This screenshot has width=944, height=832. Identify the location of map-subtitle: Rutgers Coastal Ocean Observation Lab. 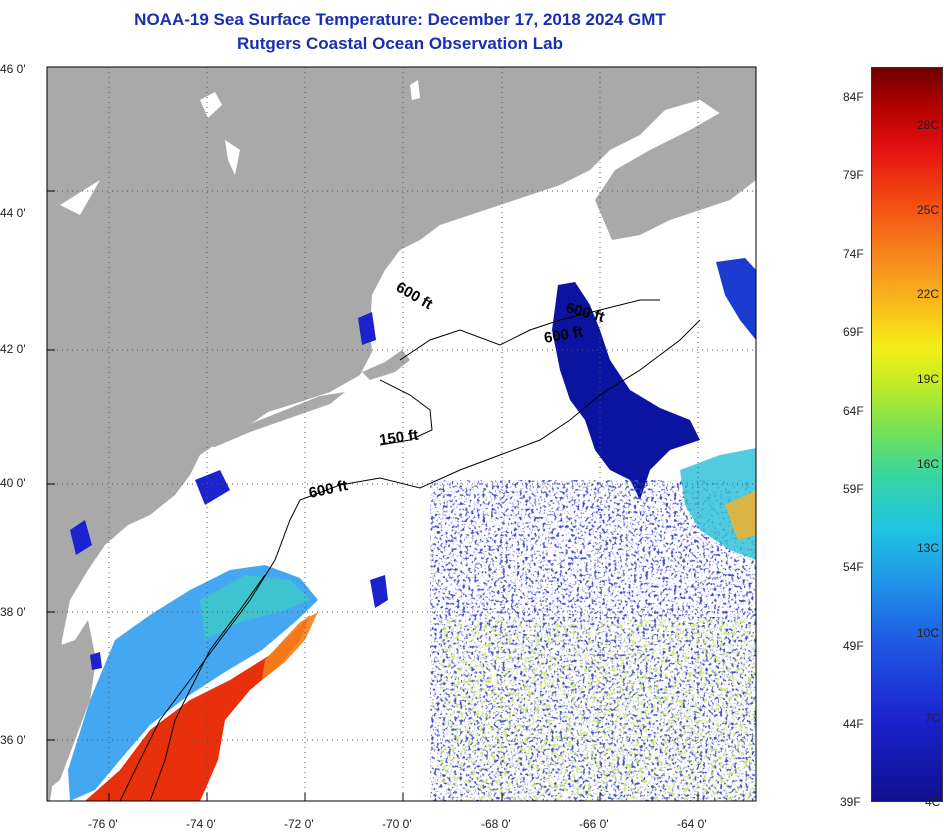
(400, 43).